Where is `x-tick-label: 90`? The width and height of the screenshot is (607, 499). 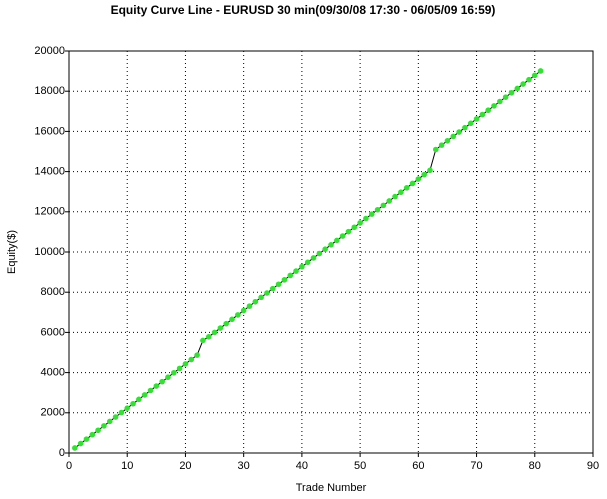
x-tick-label: 90 is located at coordinates (593, 466).